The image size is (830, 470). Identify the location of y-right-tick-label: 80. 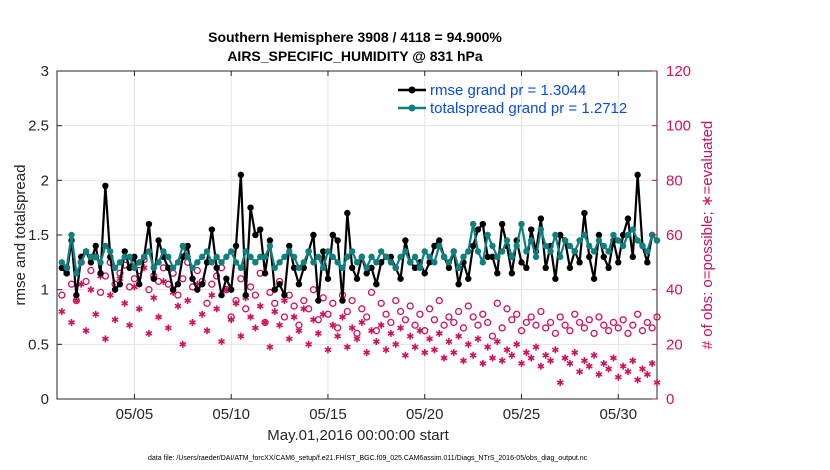
(674, 180).